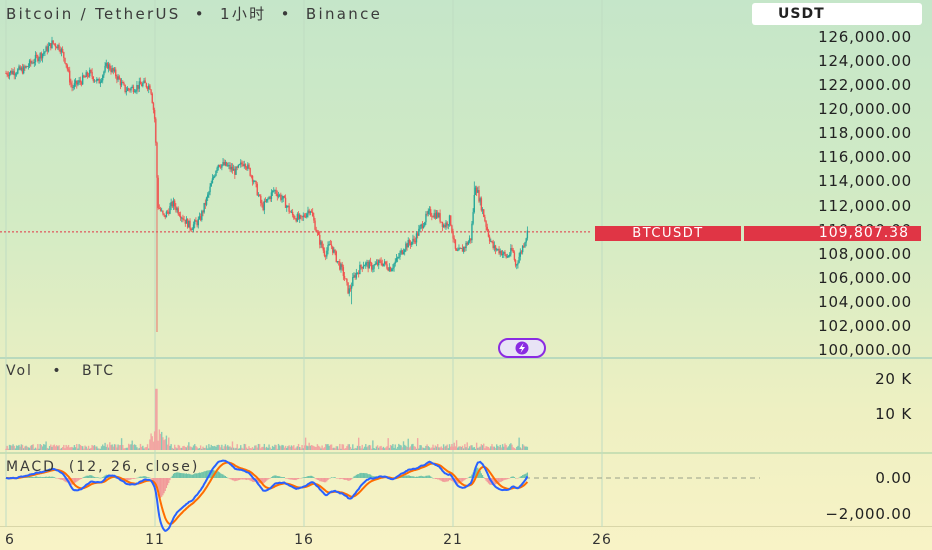 The image size is (932, 550). I want to click on currency-button: USDT, so click(837, 14).